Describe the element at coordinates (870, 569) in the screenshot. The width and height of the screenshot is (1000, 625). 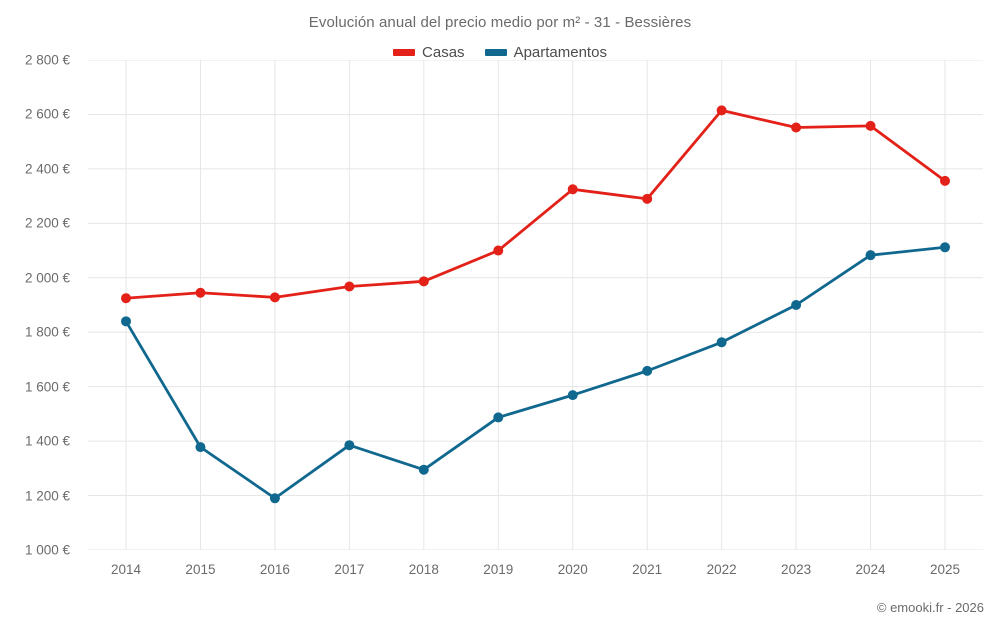
I see `x-axis-tick-label: 2024` at that location.